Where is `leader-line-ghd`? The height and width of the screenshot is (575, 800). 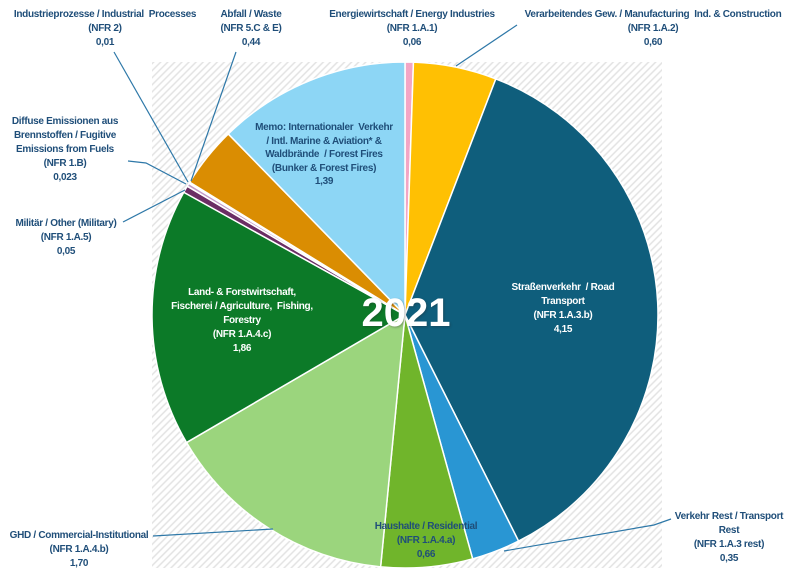
leader-line-ghd is located at coordinates (213, 532).